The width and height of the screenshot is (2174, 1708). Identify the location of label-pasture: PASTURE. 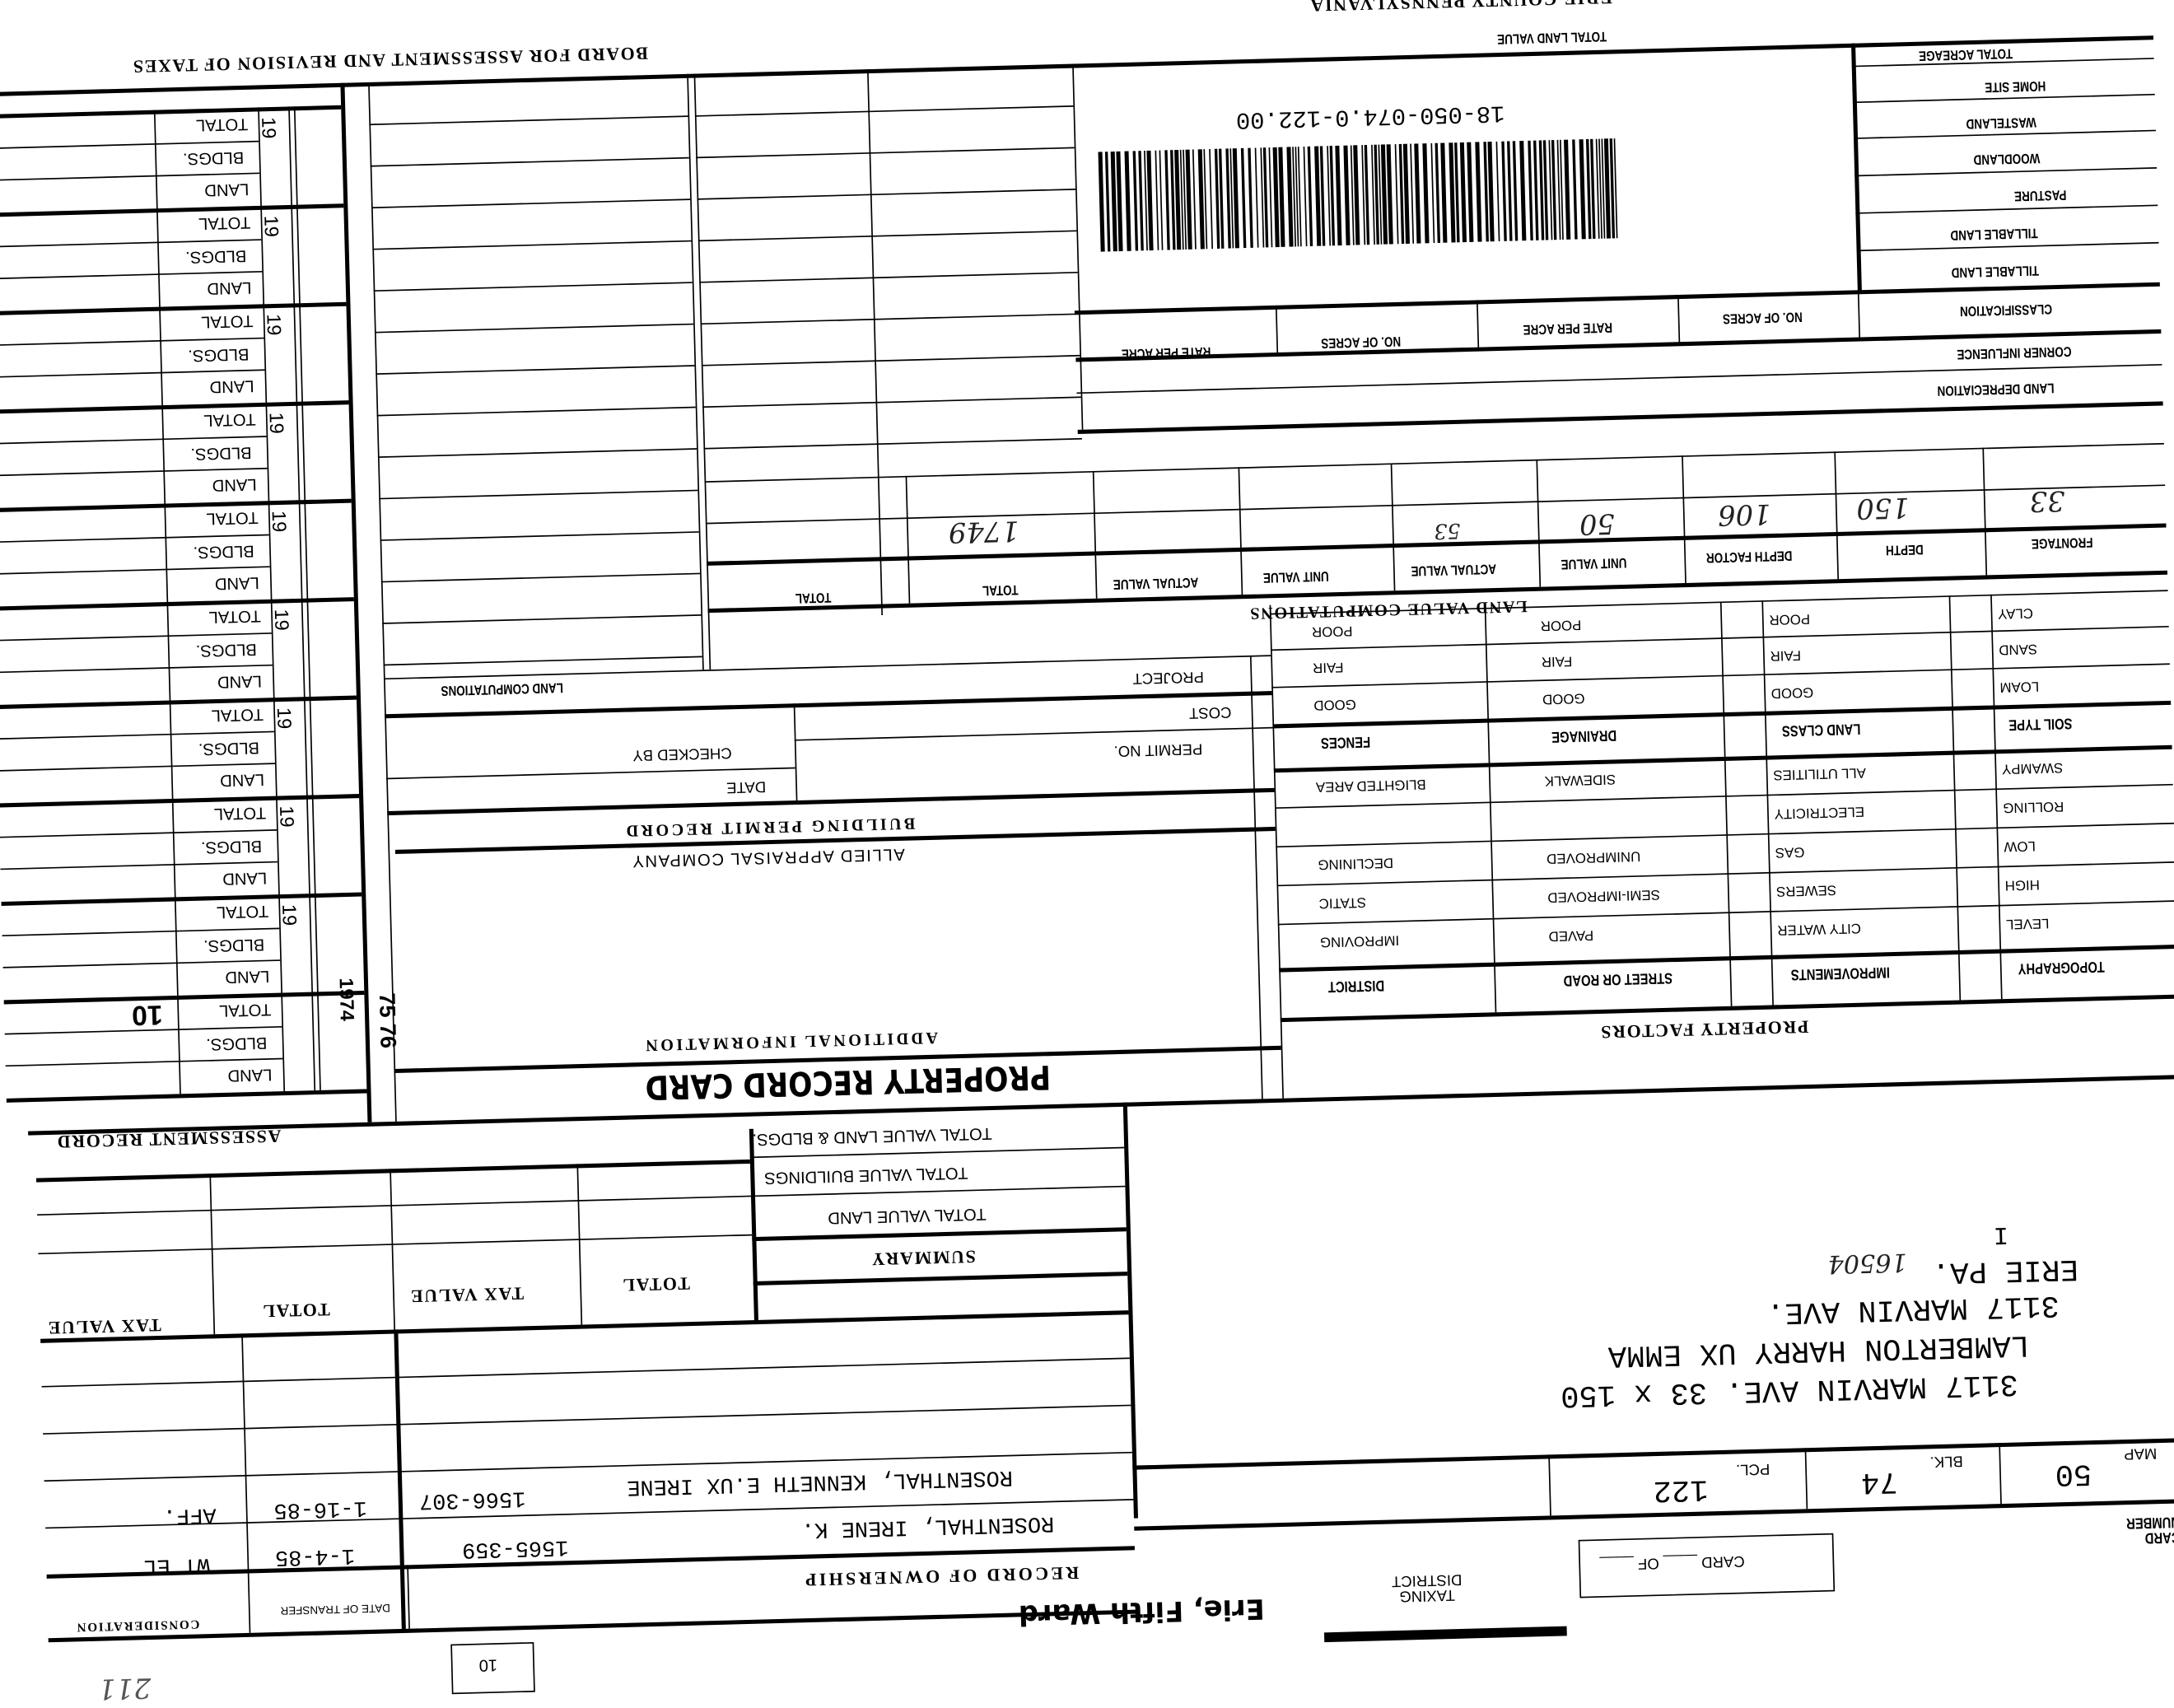
(2040, 194).